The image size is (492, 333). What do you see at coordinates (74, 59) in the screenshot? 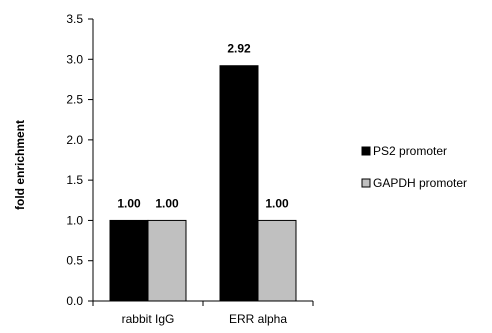
I see `y-tick-label: 3.0` at bounding box center [74, 59].